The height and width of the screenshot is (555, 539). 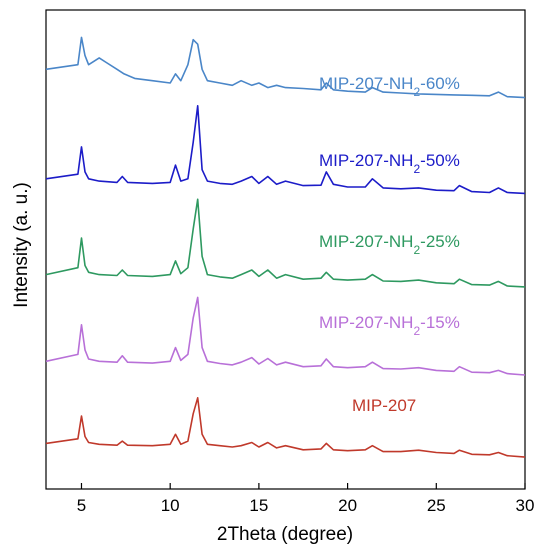 What do you see at coordinates (347, 505) in the screenshot?
I see `x-tick-label: 20` at bounding box center [347, 505].